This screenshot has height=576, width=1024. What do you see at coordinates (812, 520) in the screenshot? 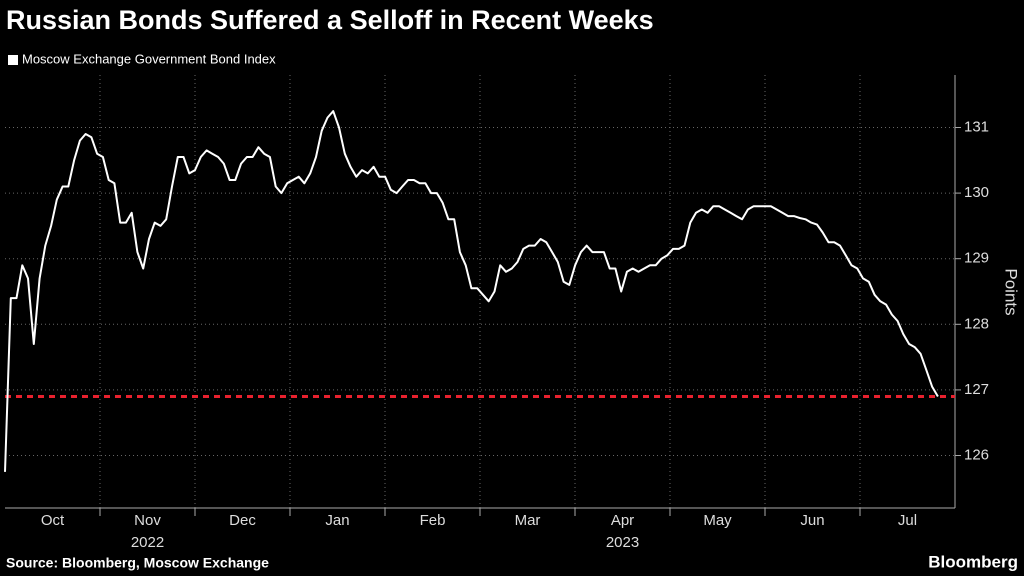
I see `x-tick-label: Jun` at bounding box center [812, 520].